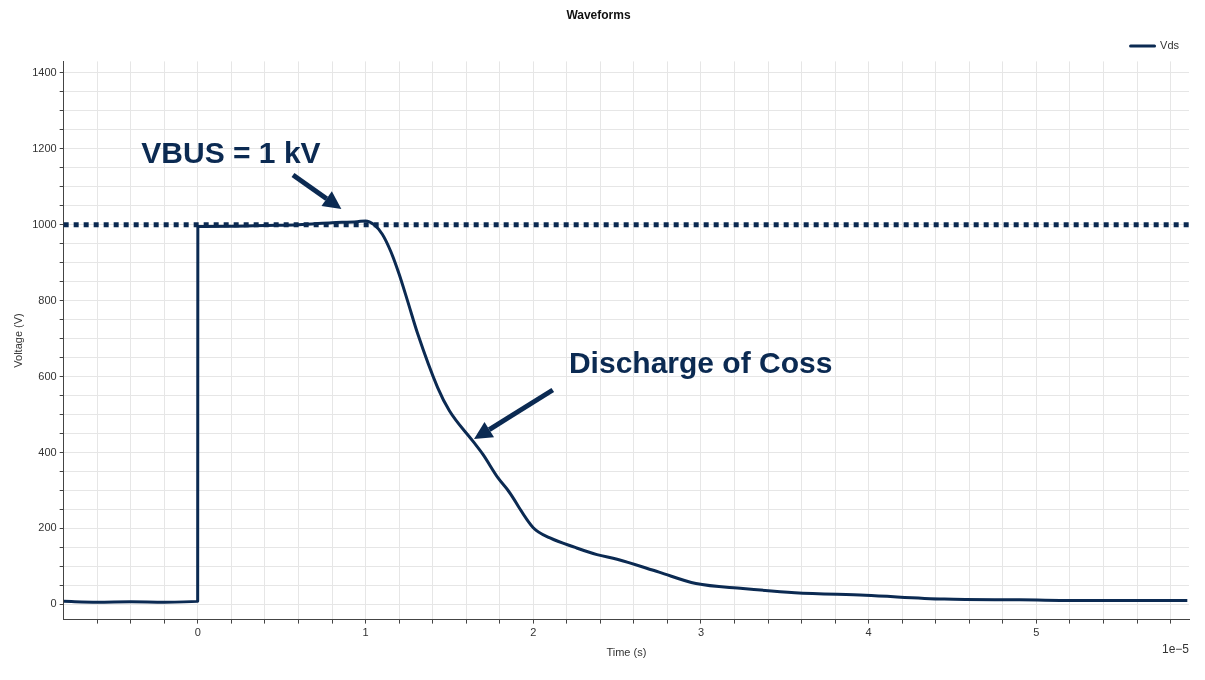 This screenshot has width=1205, height=680. What do you see at coordinates (1170, 44) in the screenshot?
I see `legend-label: Vds` at bounding box center [1170, 44].